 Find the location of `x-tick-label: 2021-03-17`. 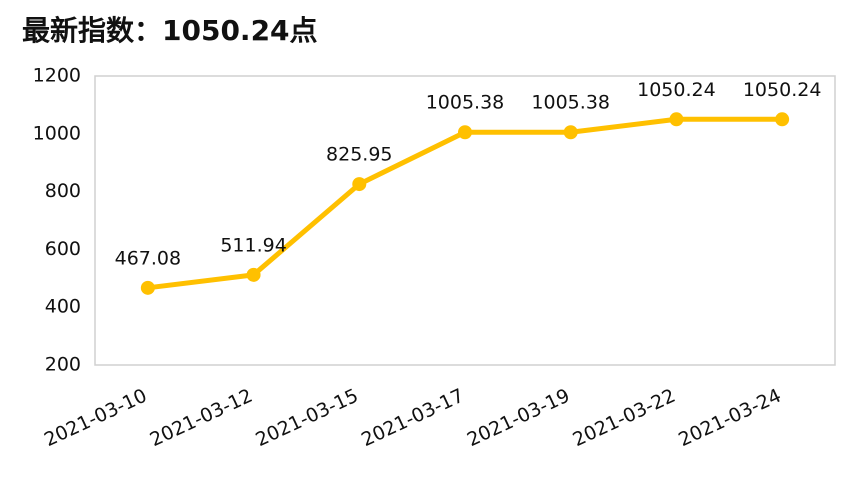

x-tick-label: 2021-03-17 is located at coordinates (412, 418).